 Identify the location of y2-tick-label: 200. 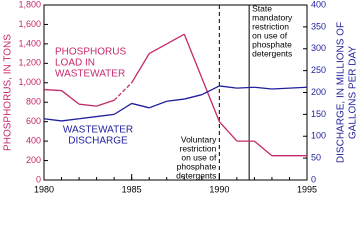
(318, 92).